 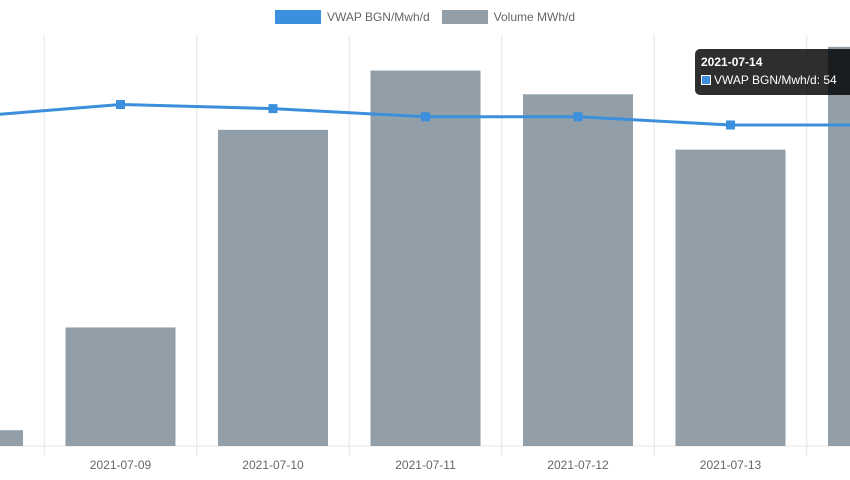 I want to click on legend-item-vwap: VWAP BGN/Mwh/d, so click(x=352, y=17).